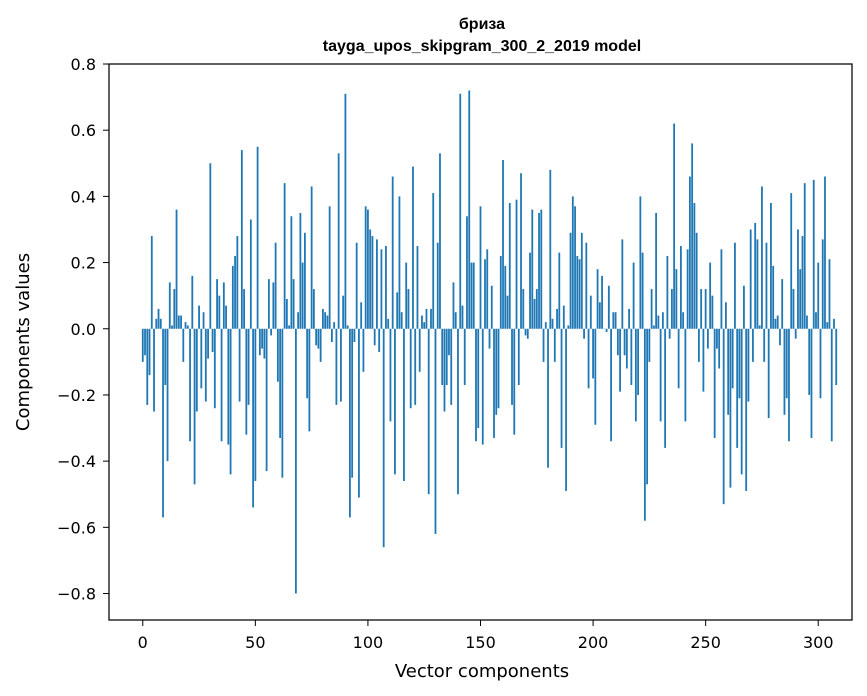 This screenshot has width=867, height=696. I want to click on y-tick-label: −0.4, so click(76, 461).